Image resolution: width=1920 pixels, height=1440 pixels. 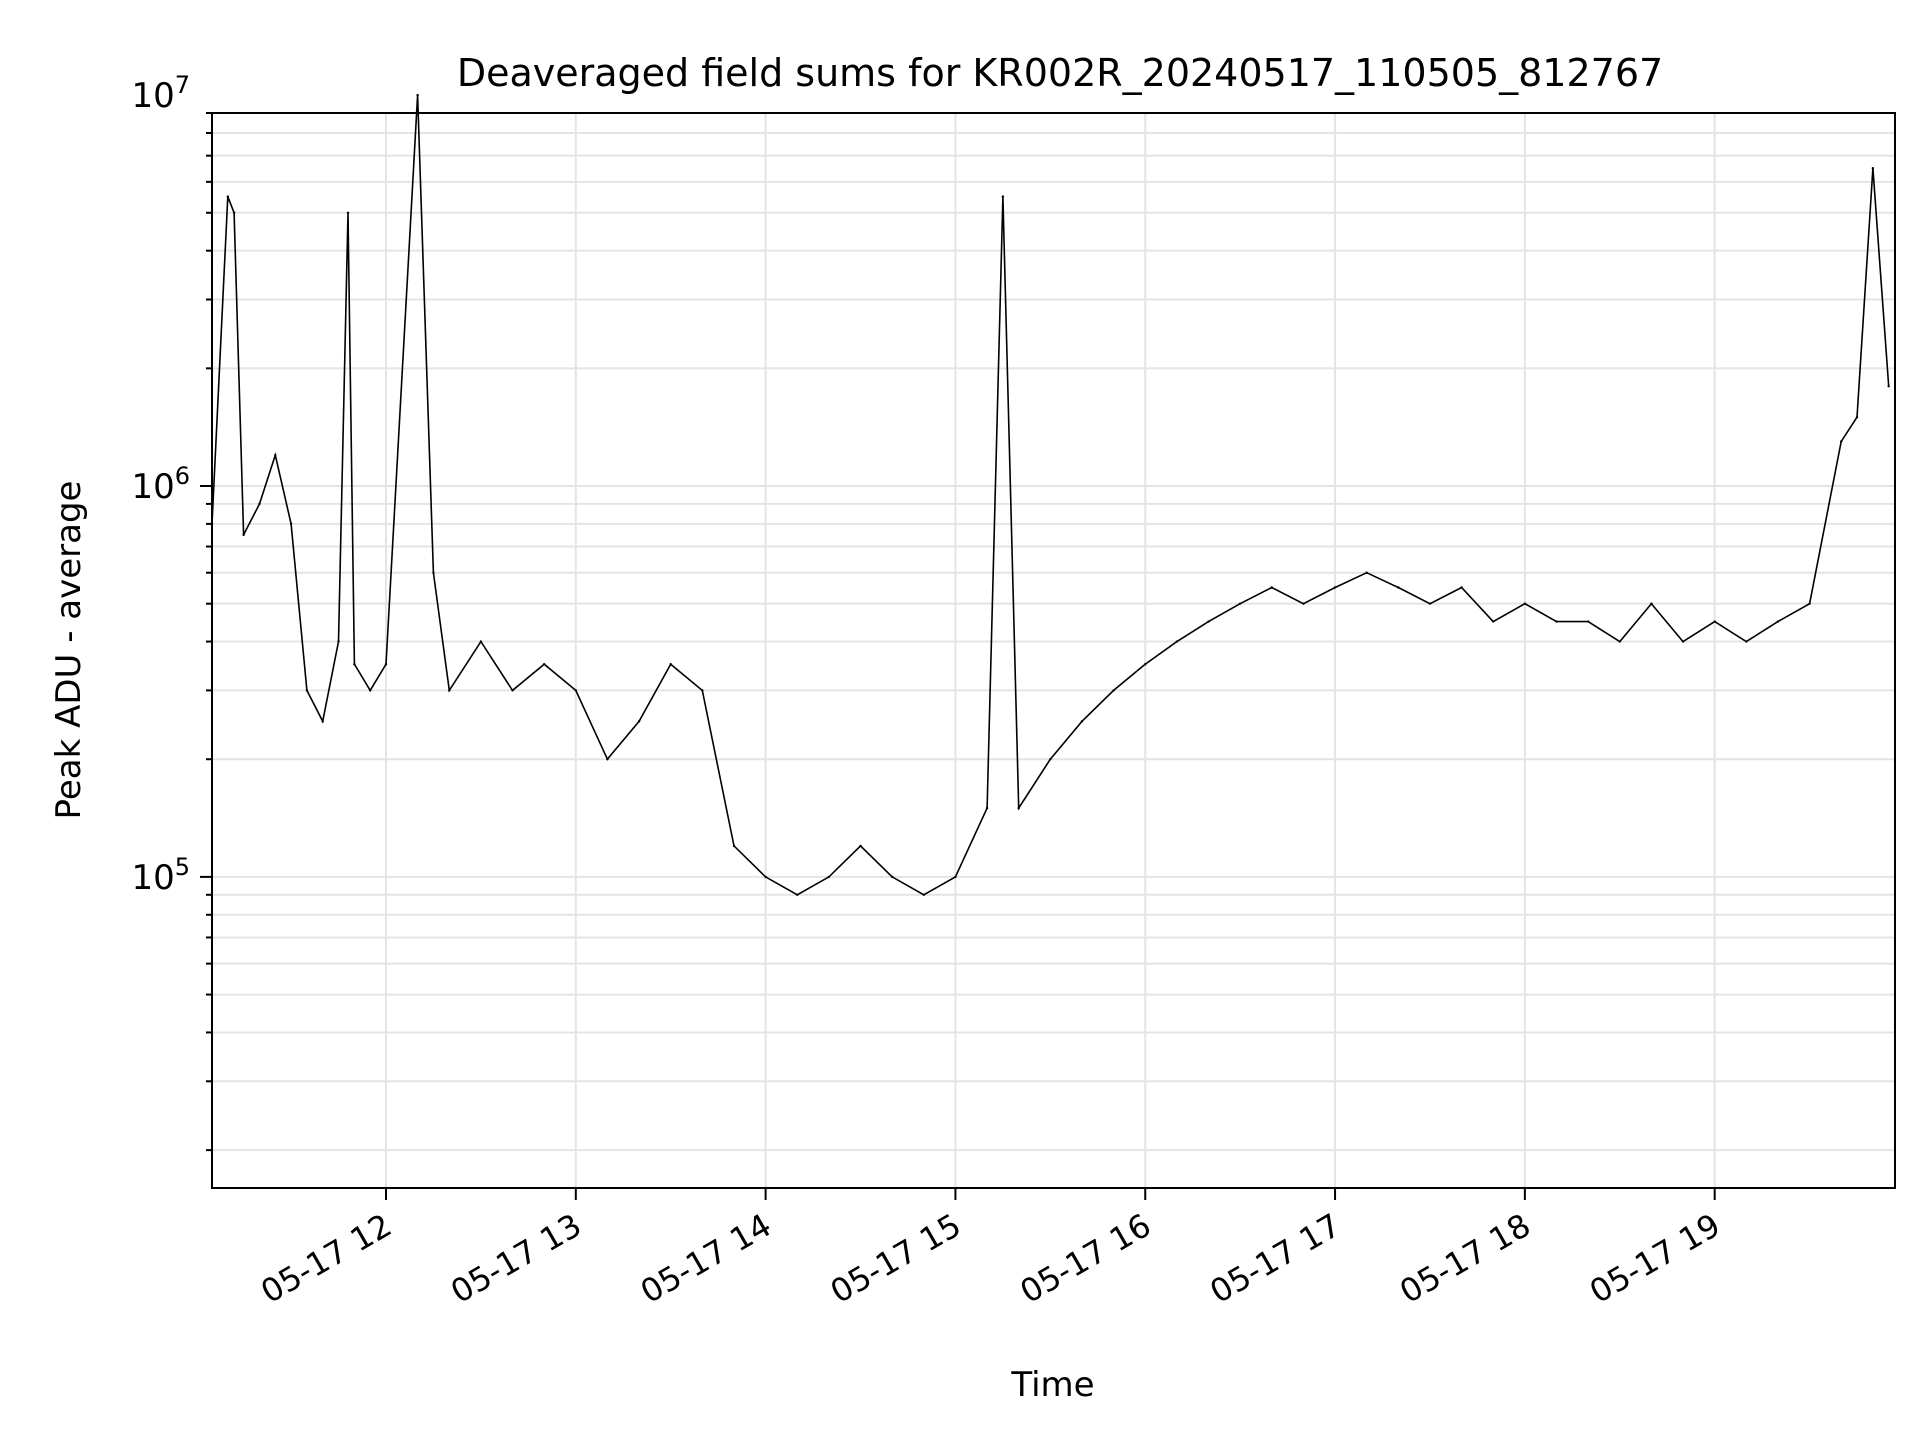 I want to click on y-tick-label: 10⁵, so click(x=160, y=875).